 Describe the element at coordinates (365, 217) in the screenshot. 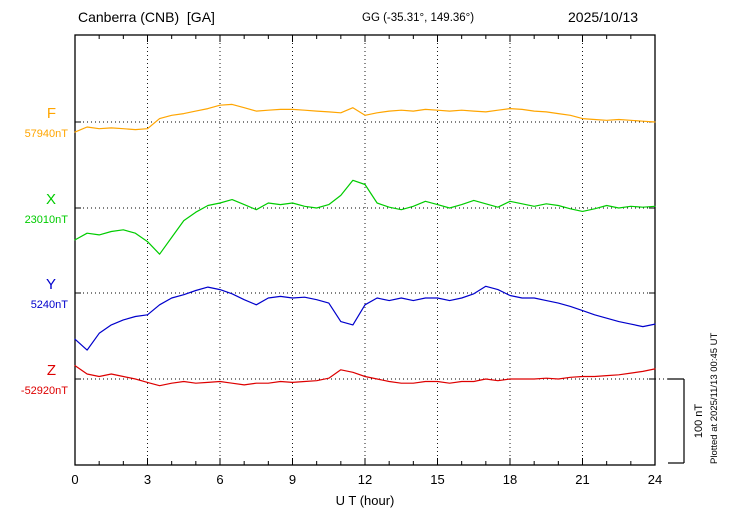

I see `trace-X` at that location.